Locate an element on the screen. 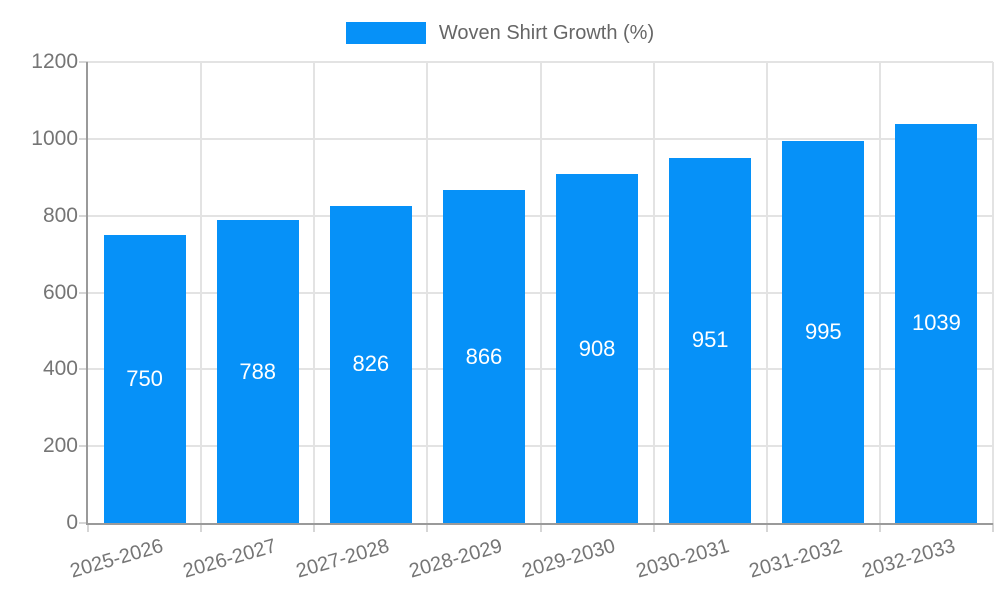  legend-item: Woven Shirt Growth (%) is located at coordinates (500, 33).